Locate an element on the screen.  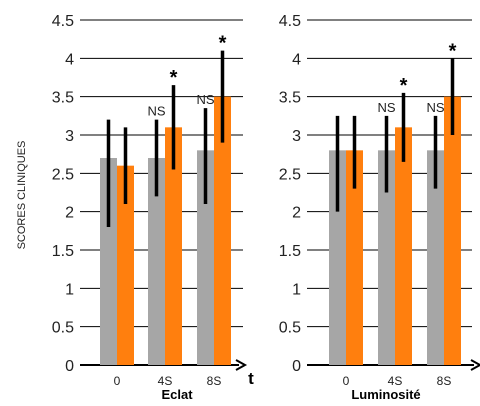
panel-xlabel: Eclat is located at coordinates (177, 394).